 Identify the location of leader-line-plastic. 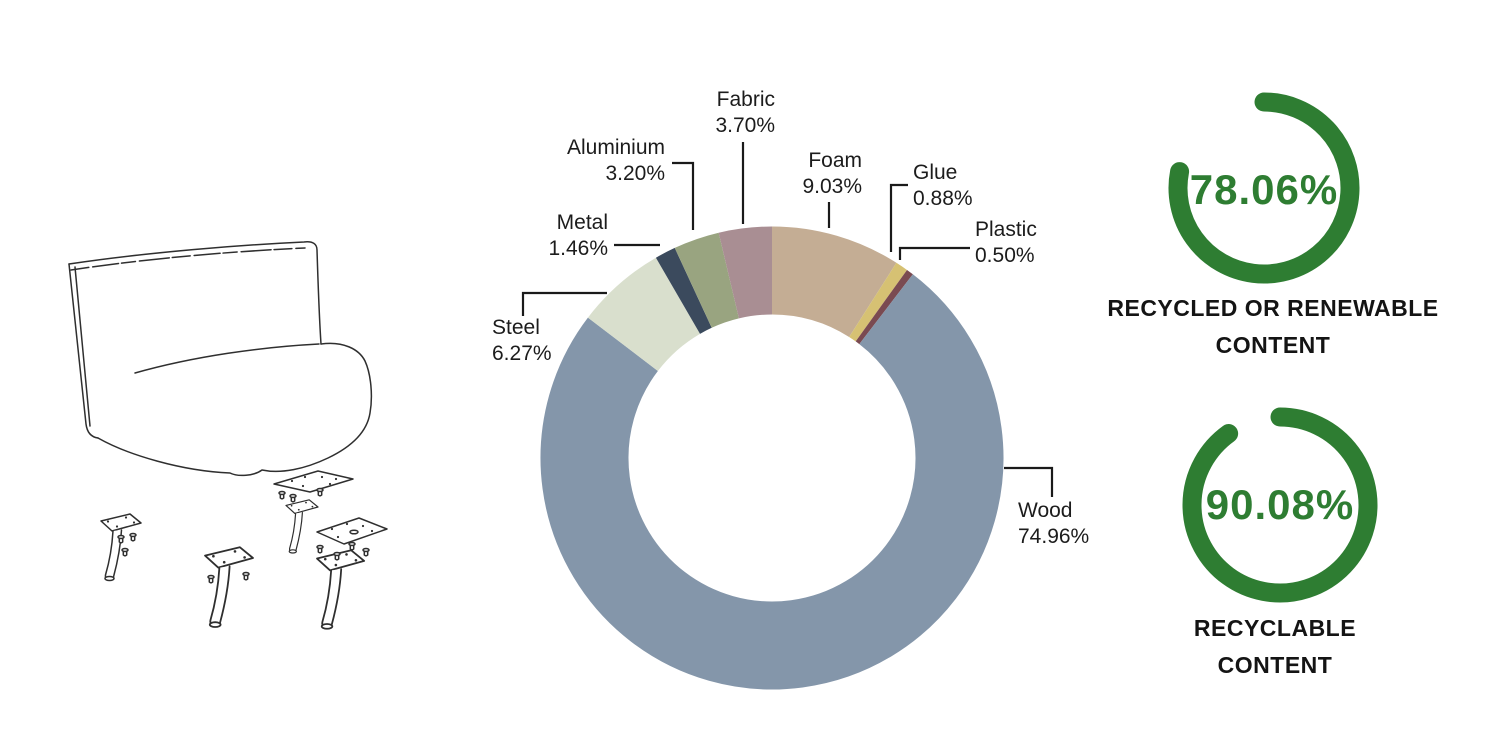
(934, 253).